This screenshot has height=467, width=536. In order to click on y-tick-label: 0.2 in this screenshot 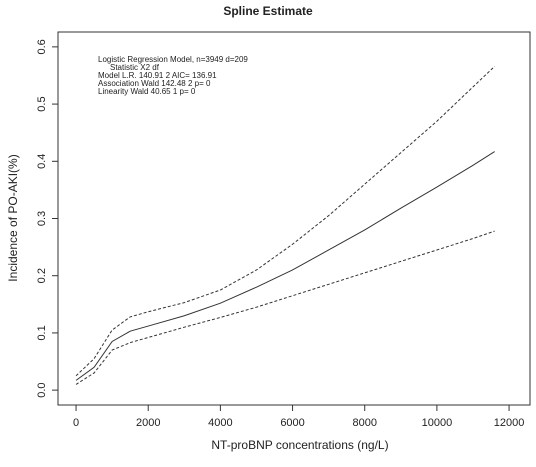, I will do `click(42, 275)`.